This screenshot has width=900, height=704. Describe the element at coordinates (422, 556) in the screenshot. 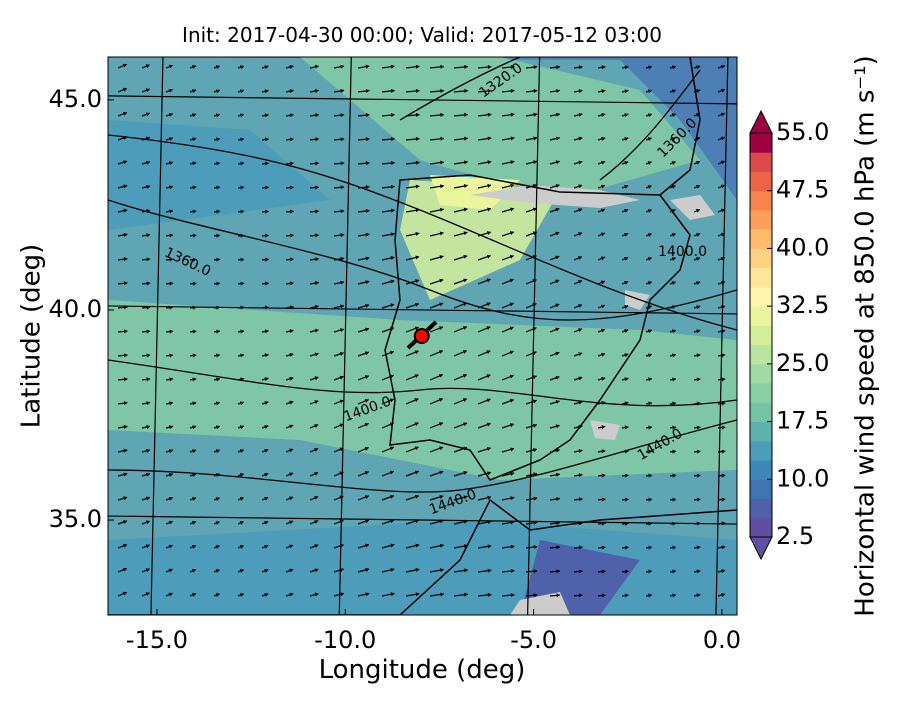

I see `coastline-africa` at that location.